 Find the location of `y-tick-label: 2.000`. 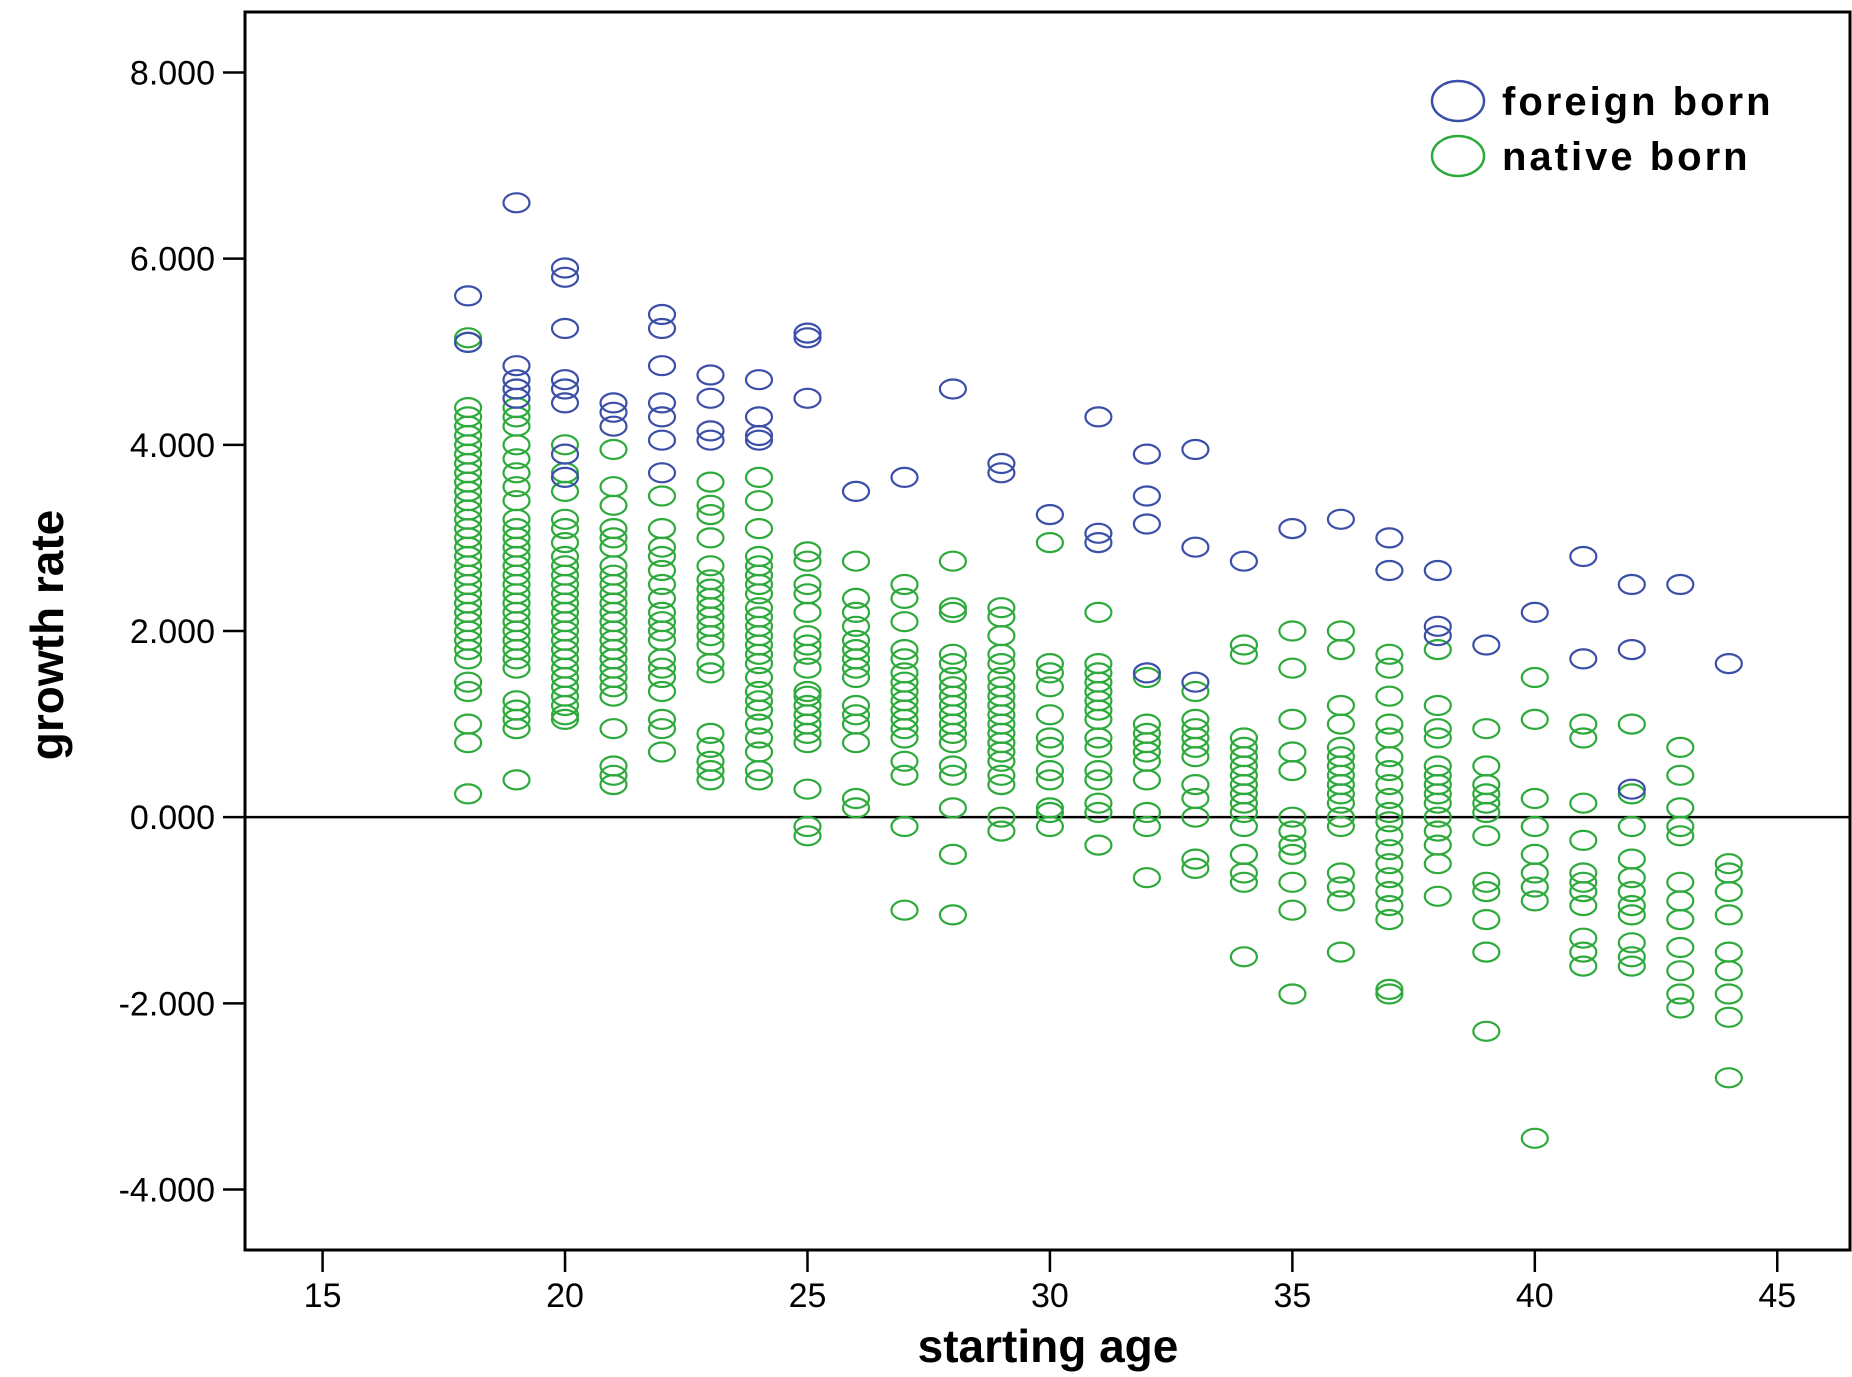

y-tick-label: 2.000 is located at coordinates (172, 632).